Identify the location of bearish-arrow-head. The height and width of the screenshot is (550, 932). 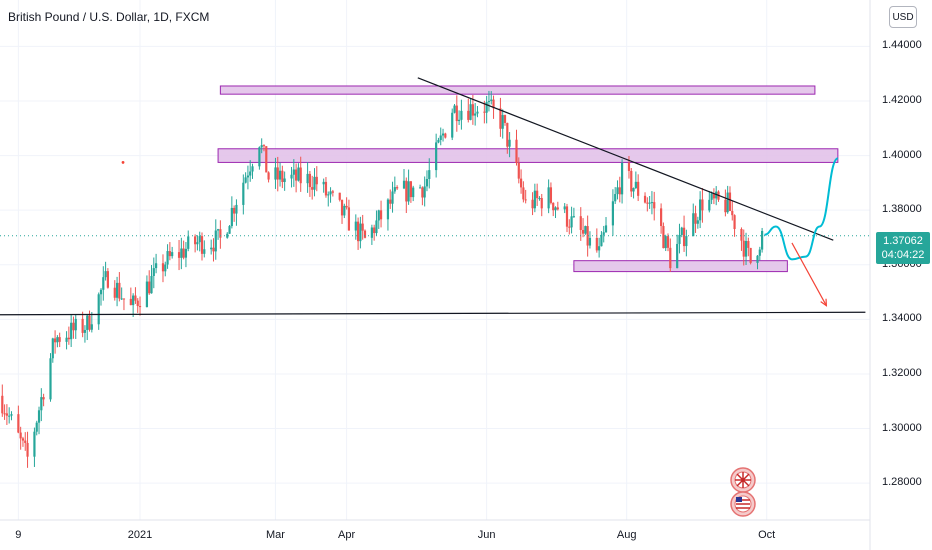
(824, 302).